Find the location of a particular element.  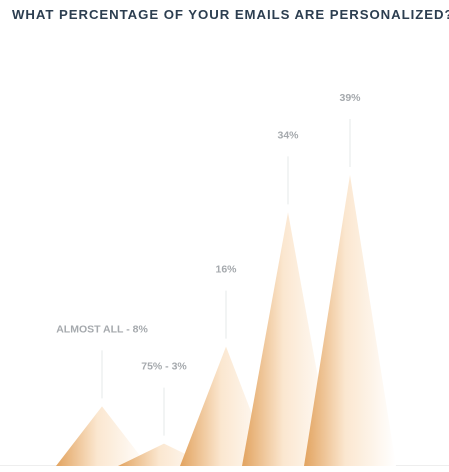

chart-data-label: 75% - 3% is located at coordinates (164, 367).